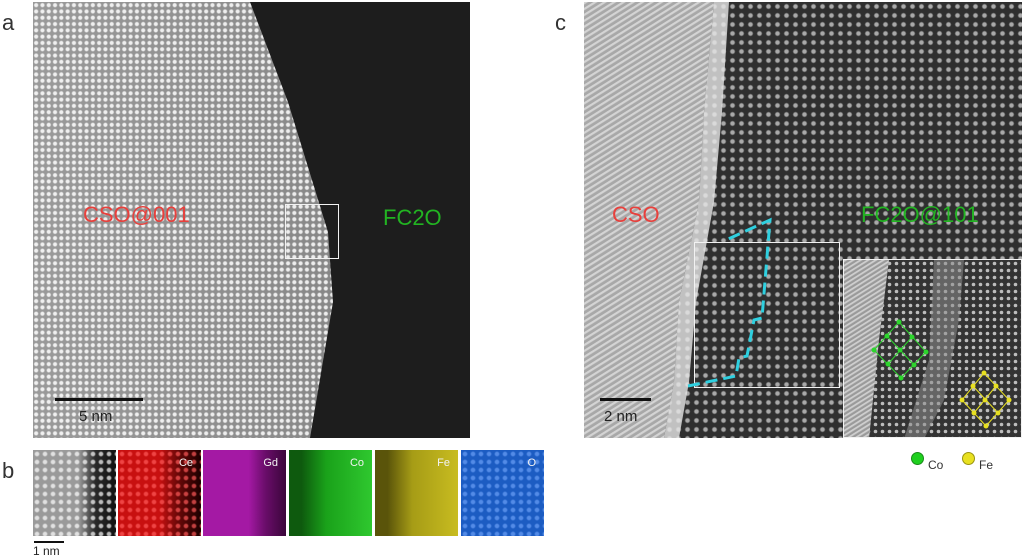 The height and width of the screenshot is (559, 1024). I want to click on panel-label-b: b, so click(8, 470).